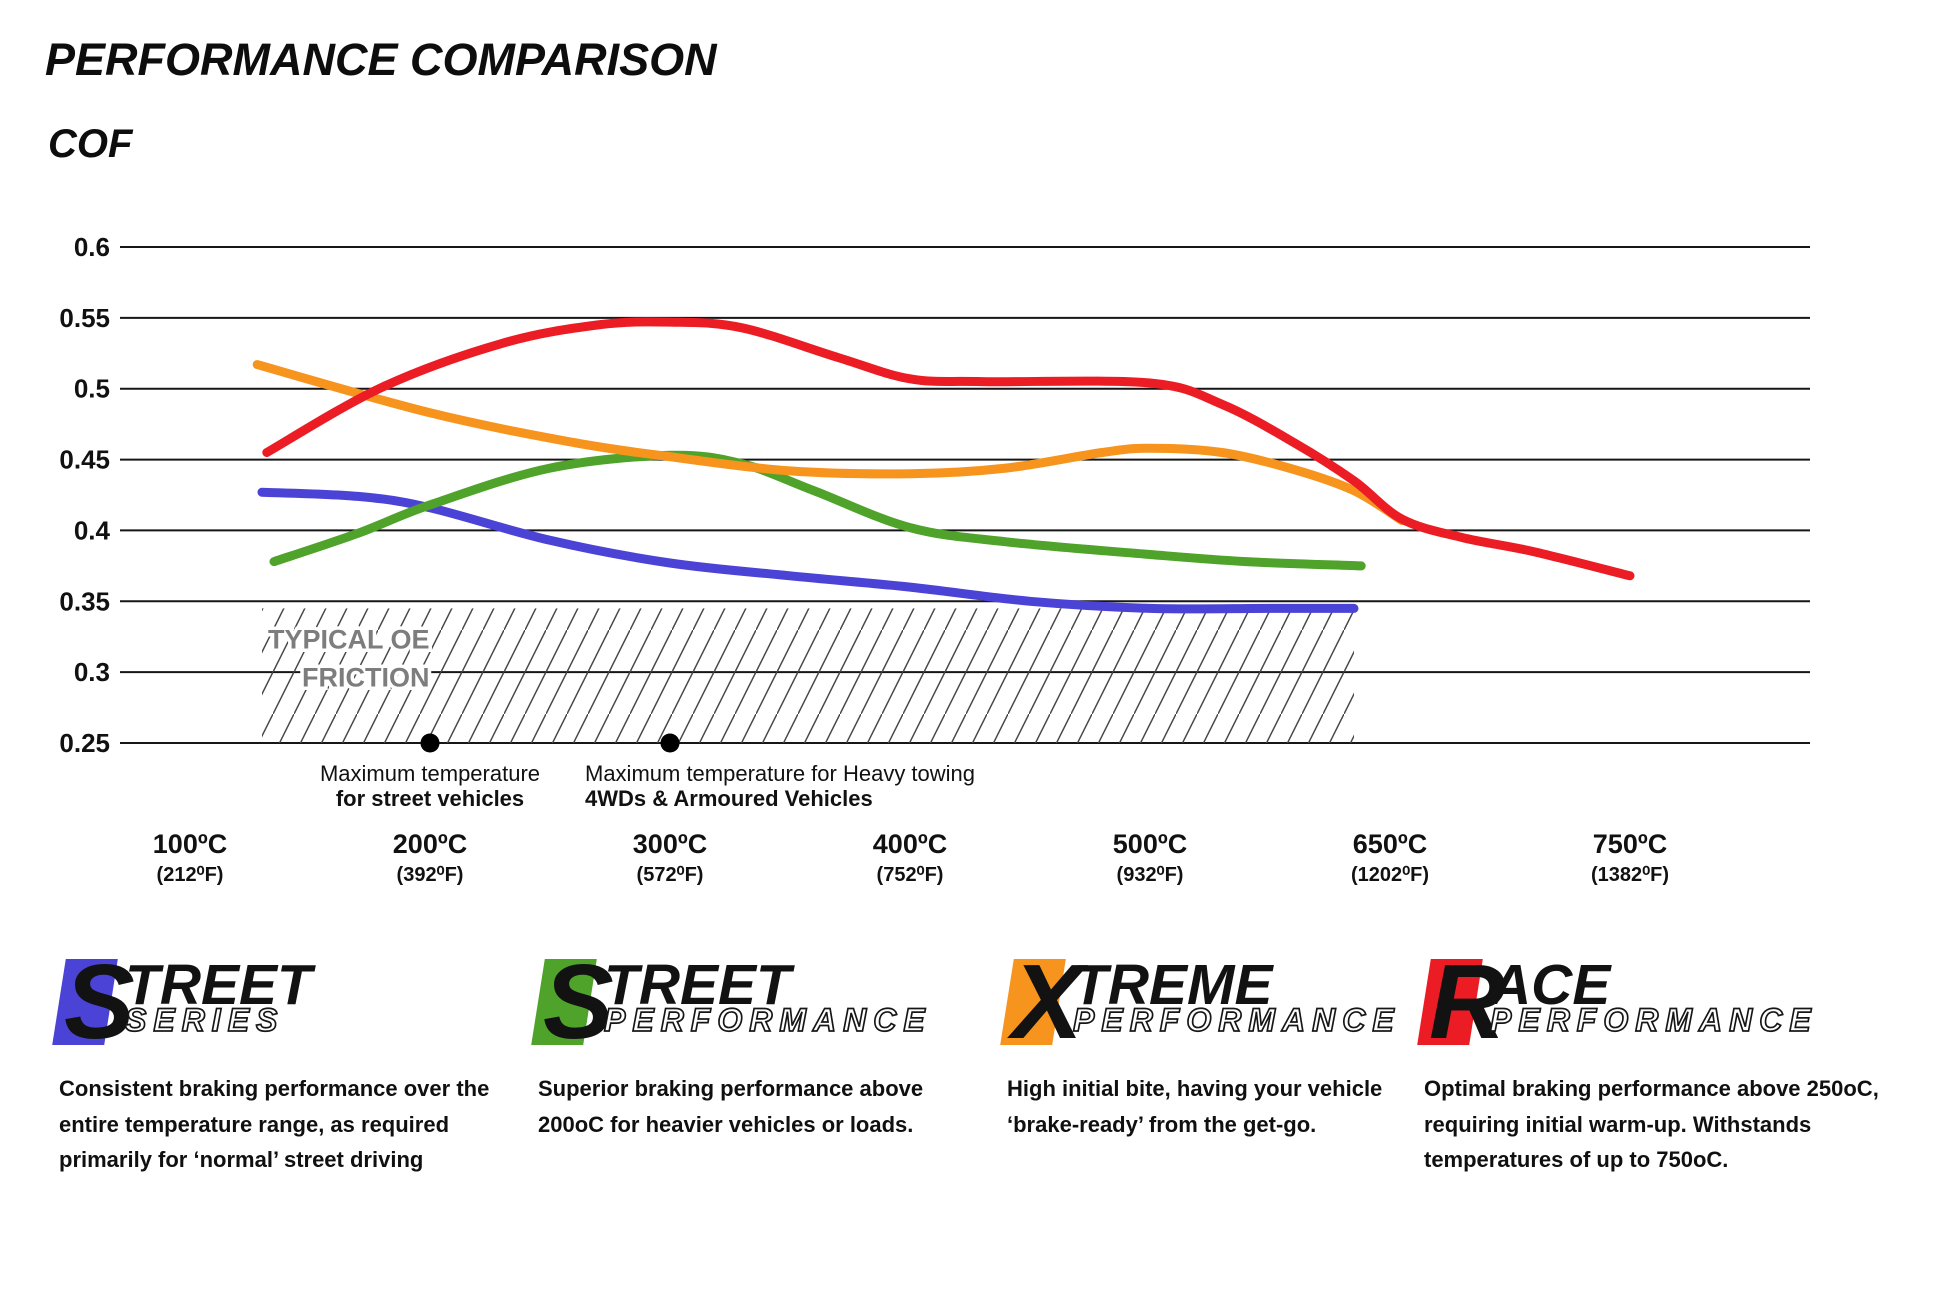 The width and height of the screenshot is (1946, 1310). I want to click on street-performance-logo: S TREET PERFORMANCE, so click(760, 1006).